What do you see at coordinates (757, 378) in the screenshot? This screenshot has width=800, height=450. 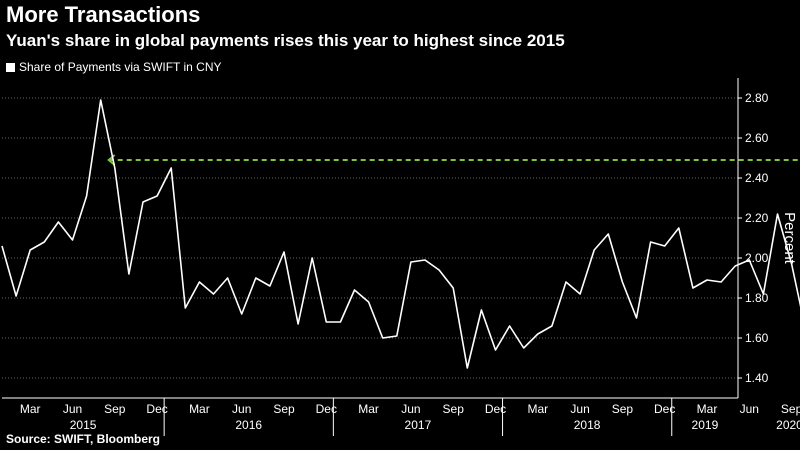 I see `y-tick-label: 1.40` at bounding box center [757, 378].